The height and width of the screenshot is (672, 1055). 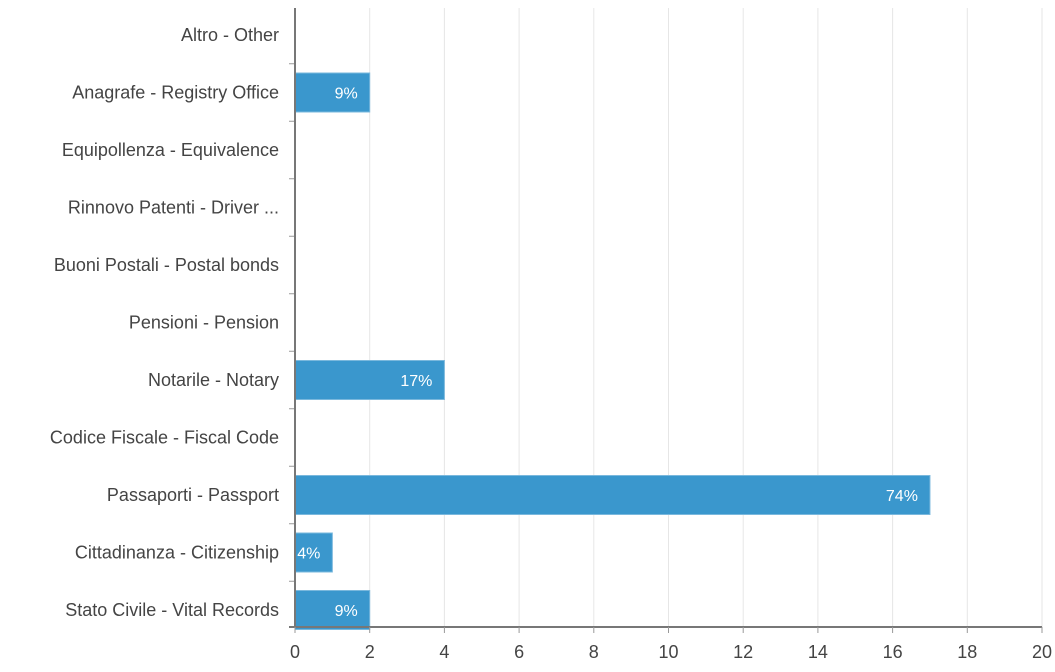 What do you see at coordinates (902, 496) in the screenshot?
I see `data-label-passaporti-passport: 74%` at bounding box center [902, 496].